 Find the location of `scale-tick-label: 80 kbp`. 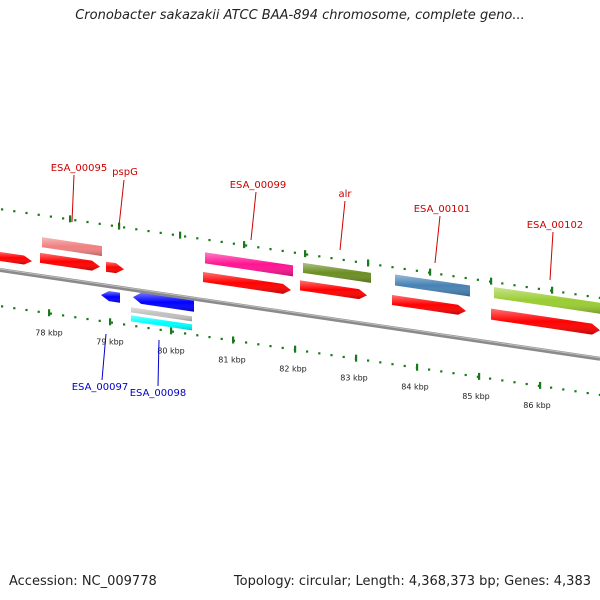

scale-tick-label: 80 kbp is located at coordinates (171, 350).